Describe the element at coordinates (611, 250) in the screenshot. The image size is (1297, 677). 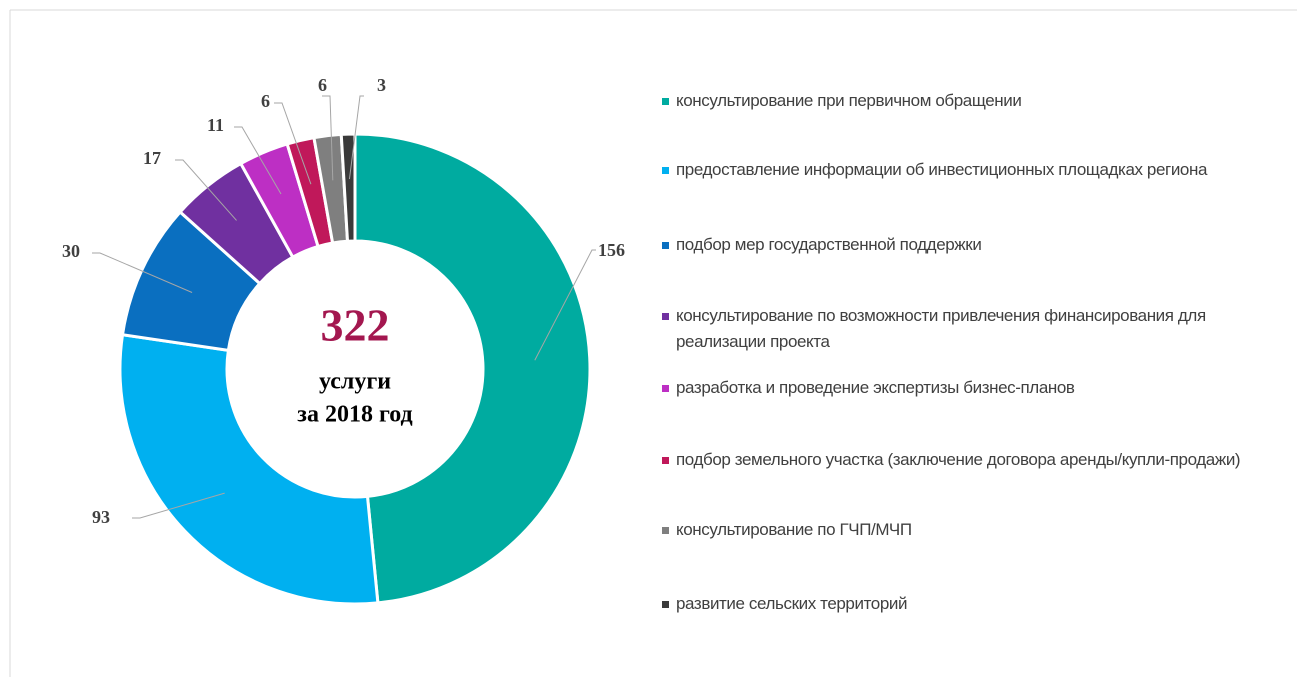
I see `data-label: 156` at that location.